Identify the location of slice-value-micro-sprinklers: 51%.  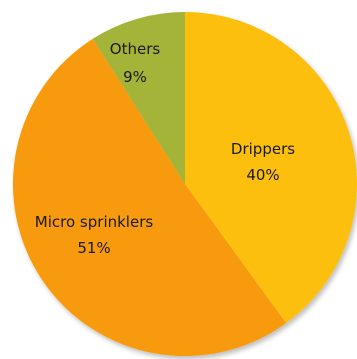
(93, 248).